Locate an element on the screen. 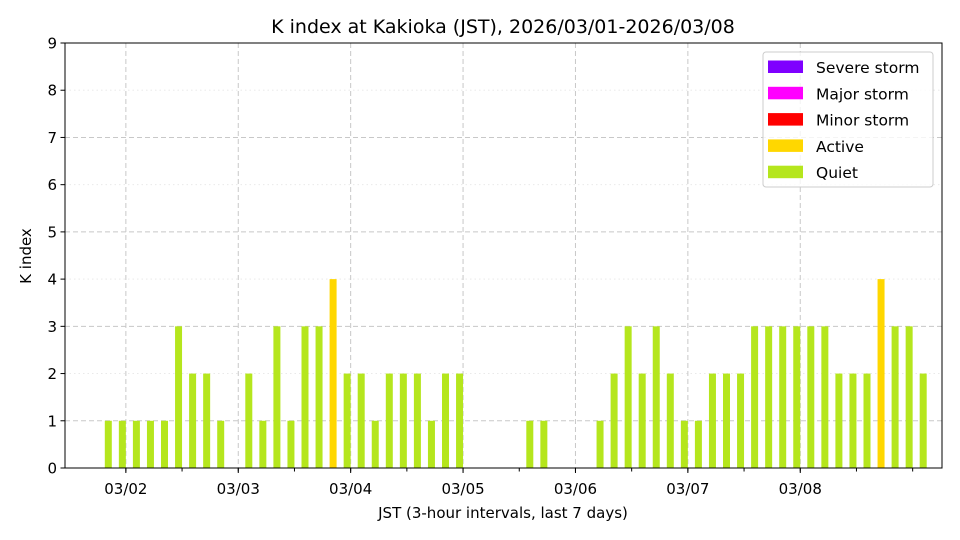 Image resolution: width=960 pixels, height=540 pixels. y-tick-label: 3 is located at coordinates (52, 327).